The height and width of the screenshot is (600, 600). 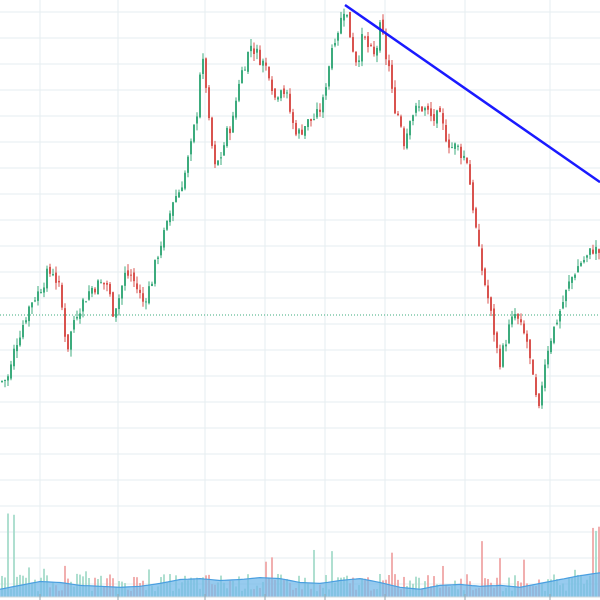 I want to click on x-axis, so click(x=300, y=597).